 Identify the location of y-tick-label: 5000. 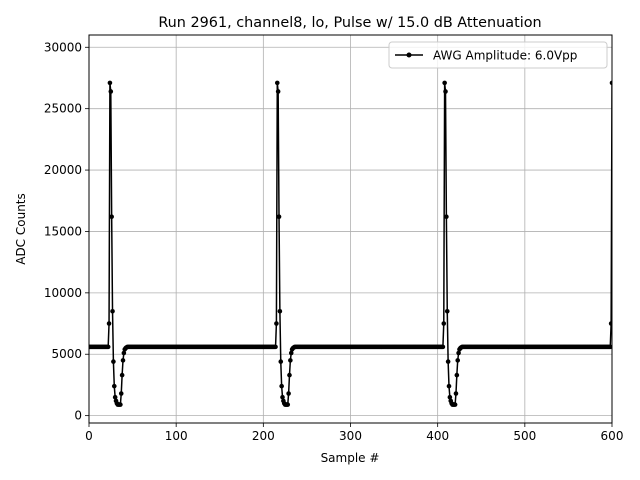
(66, 354).